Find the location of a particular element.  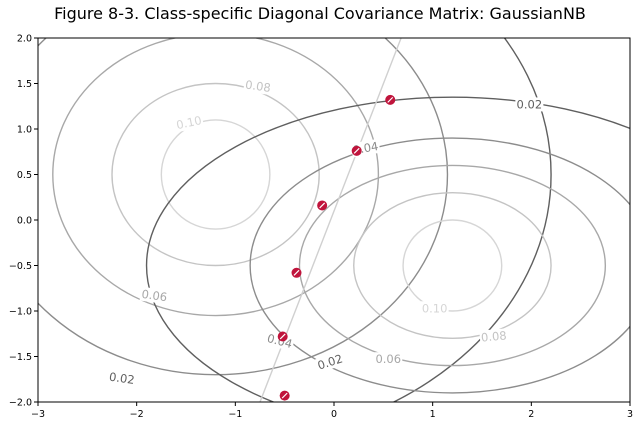

contour-class1-0.08 is located at coordinates (215, 174).